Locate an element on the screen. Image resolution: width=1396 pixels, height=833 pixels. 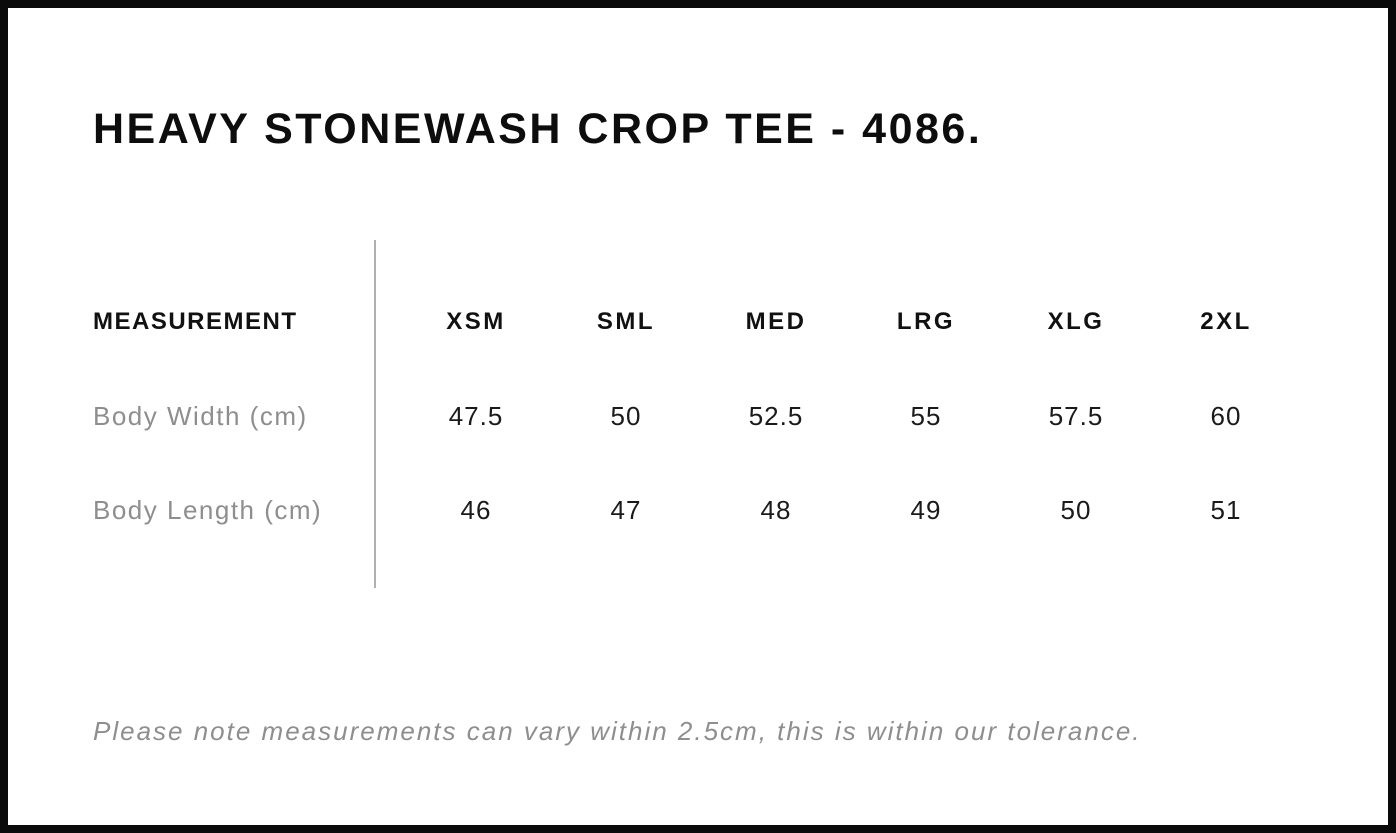
body-width-xlg: 57.5 is located at coordinates (1076, 415).